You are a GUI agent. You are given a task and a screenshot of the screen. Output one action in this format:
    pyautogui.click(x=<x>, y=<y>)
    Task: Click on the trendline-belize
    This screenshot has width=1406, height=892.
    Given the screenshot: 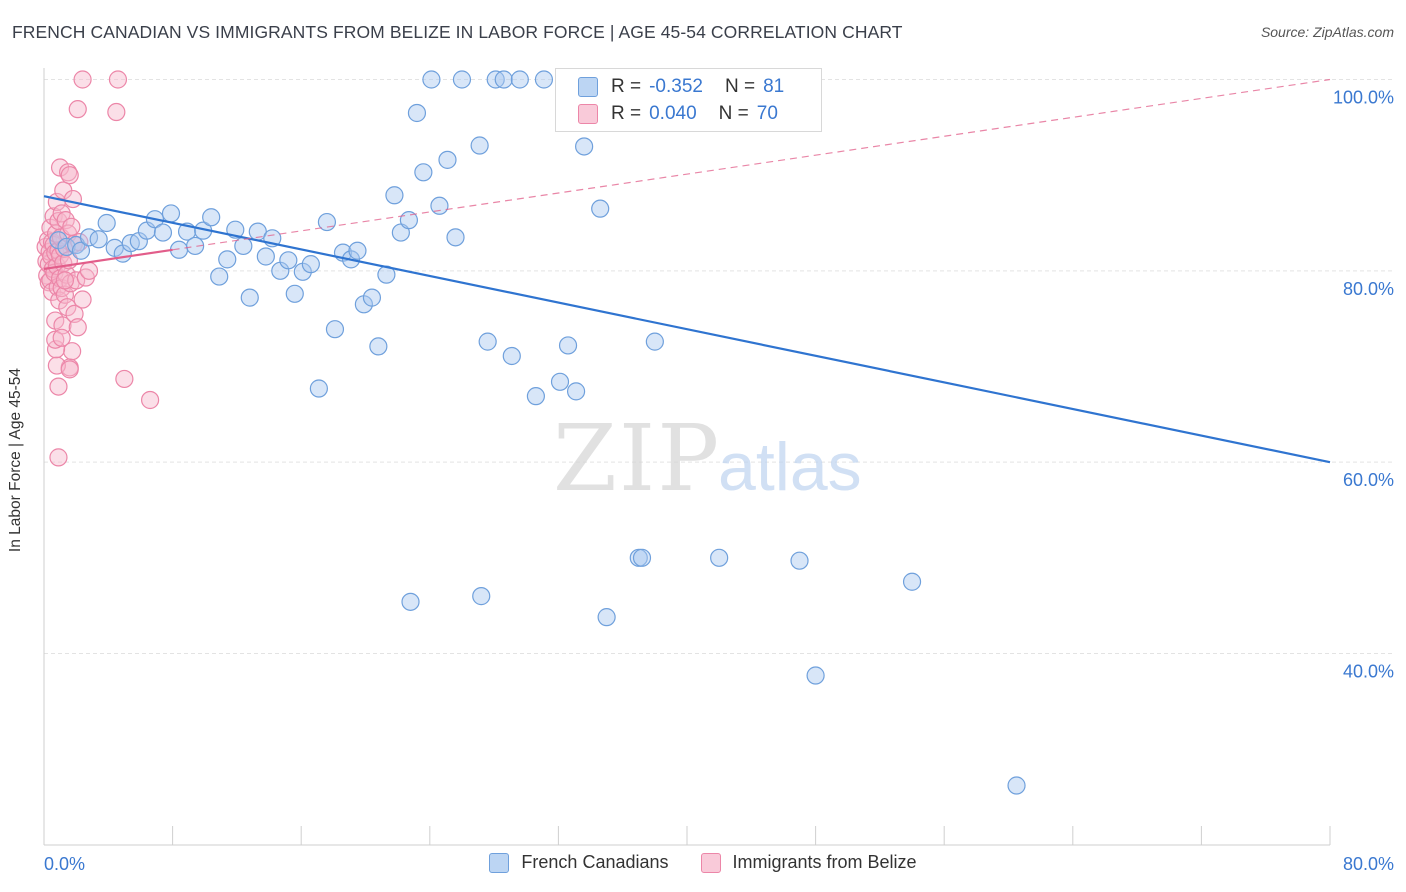 What is the action you would take?
    pyautogui.click(x=108, y=259)
    